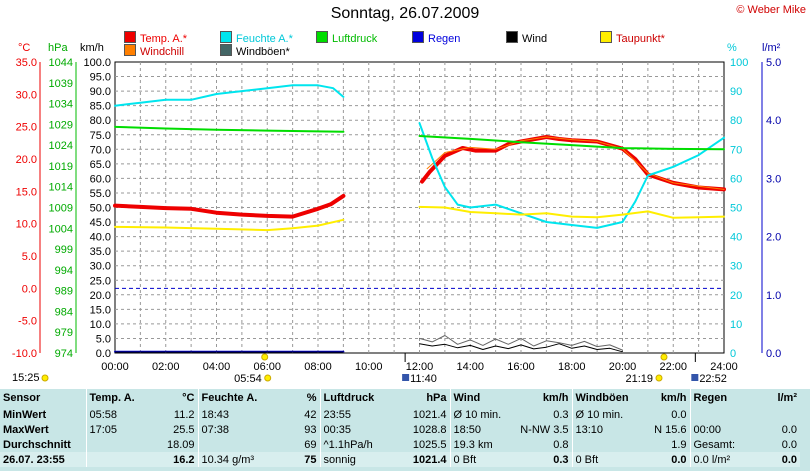 The height and width of the screenshot is (471, 810). I want to click on legend-item: Regen, so click(436, 38).